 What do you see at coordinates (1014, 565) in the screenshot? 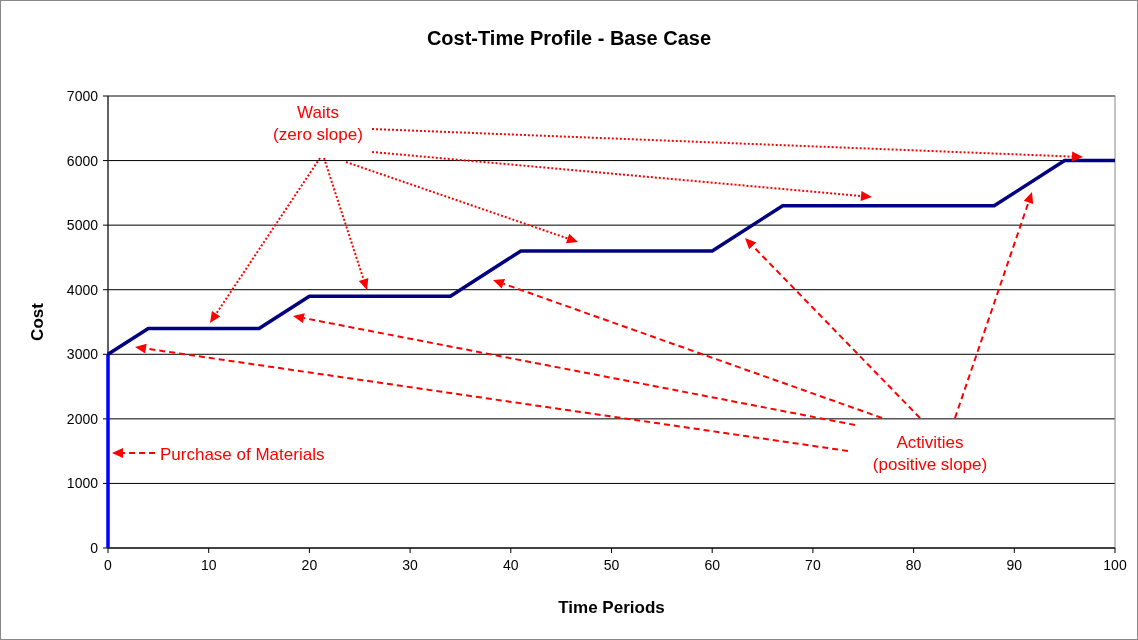
I see `x-tick-label: 90` at bounding box center [1014, 565].